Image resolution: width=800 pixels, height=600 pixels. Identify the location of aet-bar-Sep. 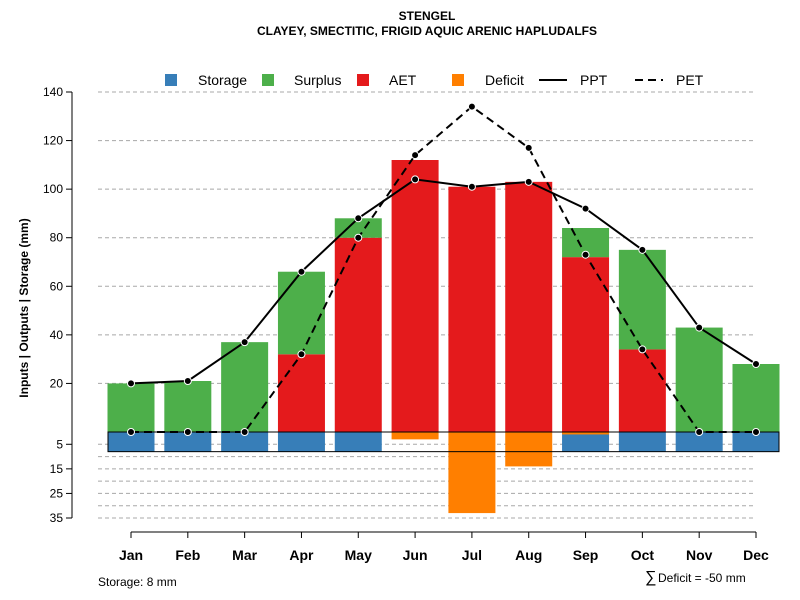
(586, 344).